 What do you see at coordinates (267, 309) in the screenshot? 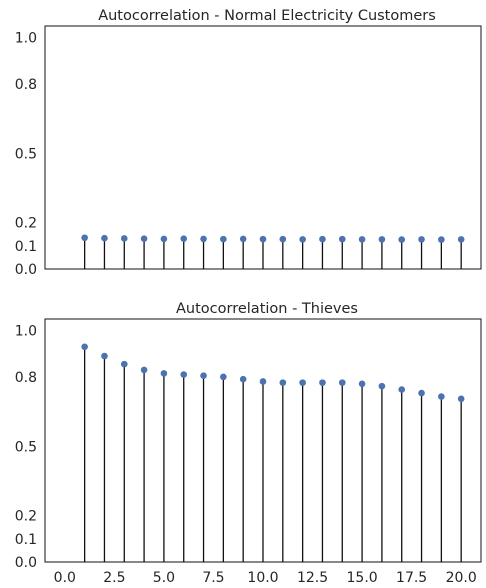
I see `chart-title-thieves: Autocorrelation - Thieves` at bounding box center [267, 309].